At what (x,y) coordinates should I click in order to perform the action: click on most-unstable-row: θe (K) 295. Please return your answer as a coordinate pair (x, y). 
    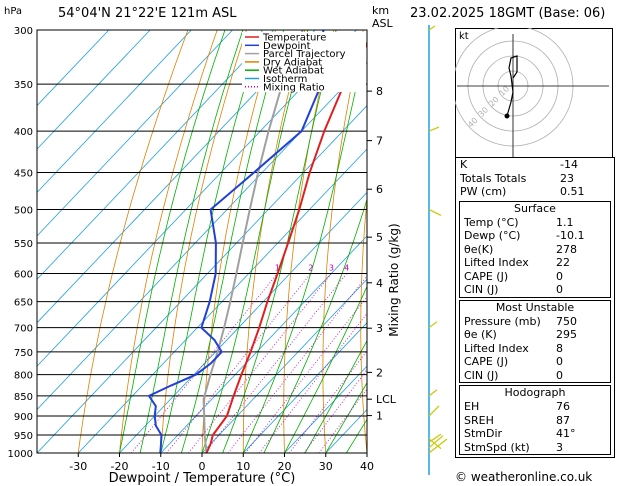
    Looking at the image, I should click on (535, 335).